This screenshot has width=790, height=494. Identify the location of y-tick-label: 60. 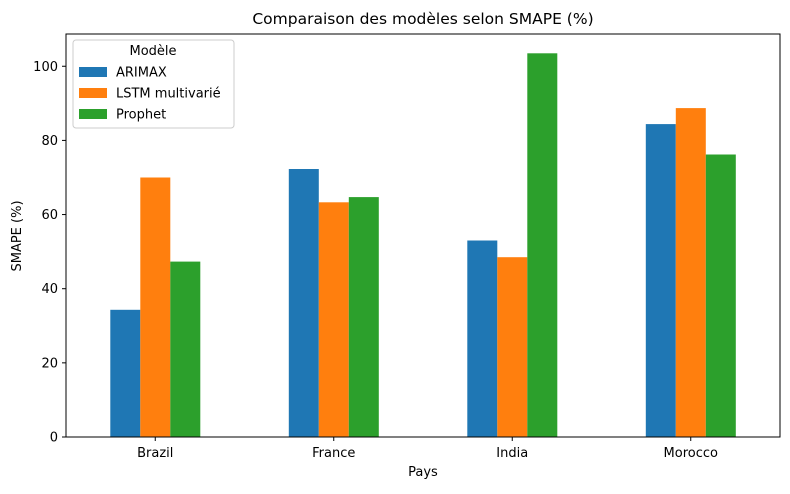
(49, 215).